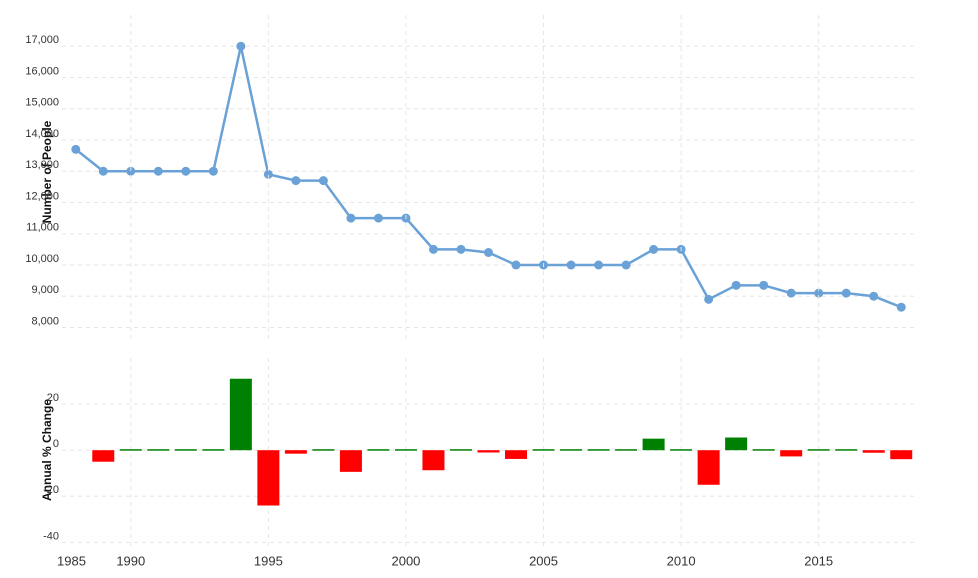 This screenshot has width=978, height=578. I want to click on y-tick-label: 10,000, so click(42, 259).